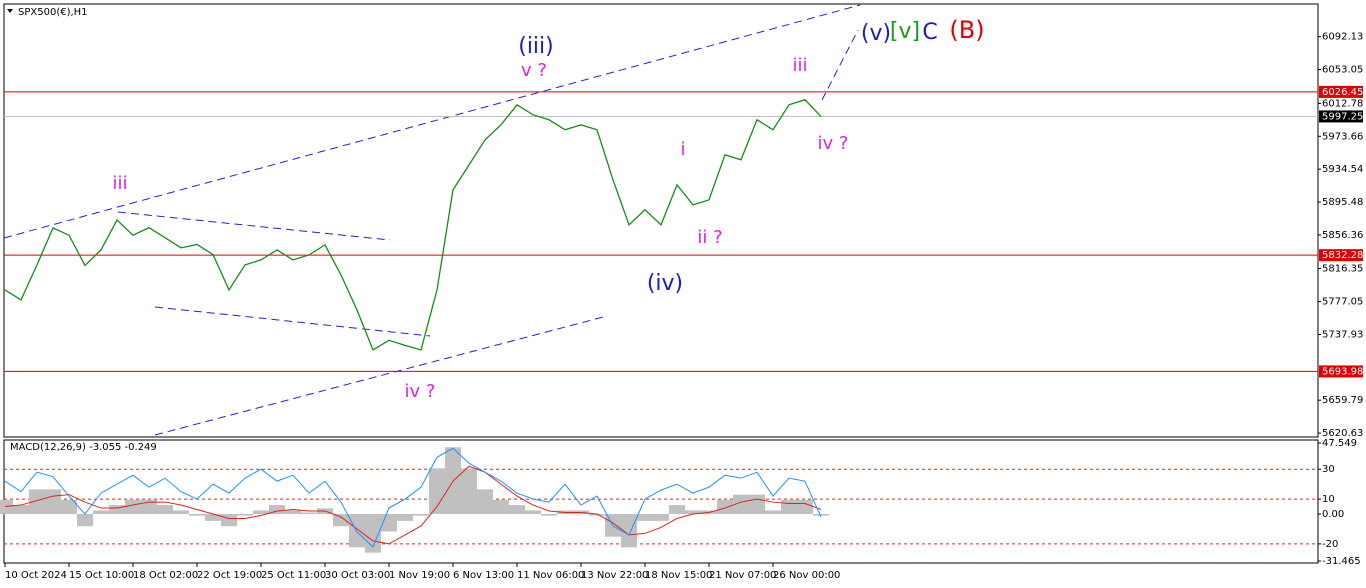 This screenshot has height=588, width=1366. Describe the element at coordinates (536, 46) in the screenshot. I see `wave-label: (iii)` at that location.